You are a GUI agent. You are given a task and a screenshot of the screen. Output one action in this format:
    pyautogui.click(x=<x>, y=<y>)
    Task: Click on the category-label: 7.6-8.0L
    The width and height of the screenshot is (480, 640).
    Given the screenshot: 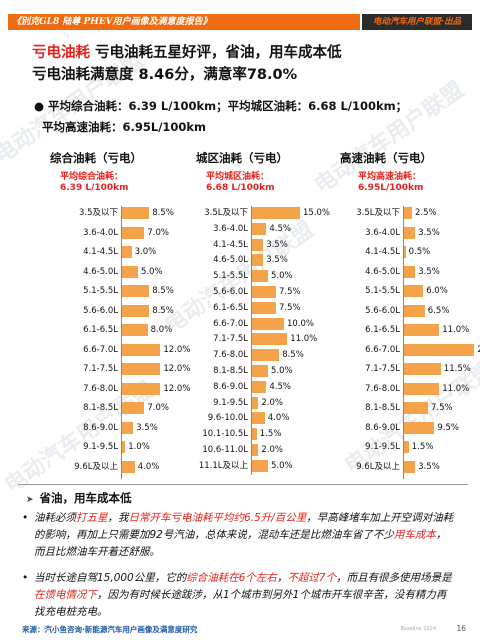 What is the action you would take?
    pyautogui.click(x=100, y=388)
    